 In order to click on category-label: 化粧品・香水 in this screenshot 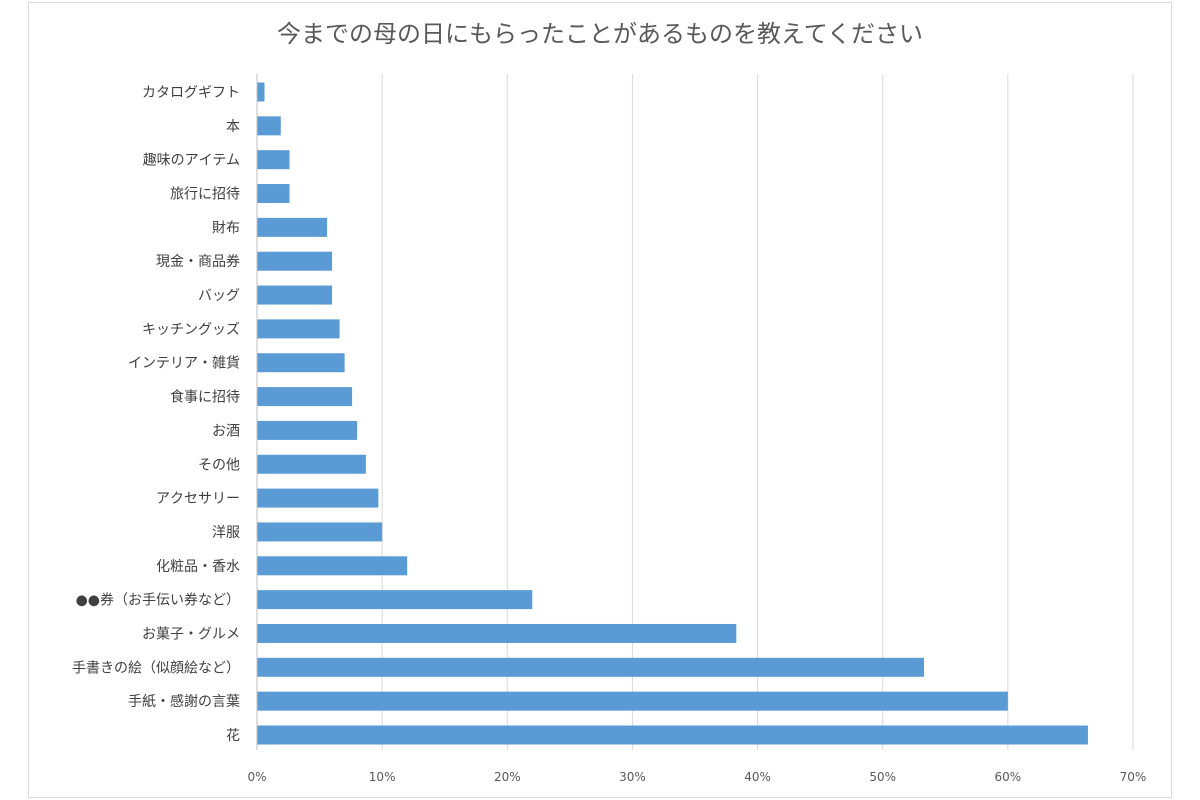, I will do `click(198, 567)`.